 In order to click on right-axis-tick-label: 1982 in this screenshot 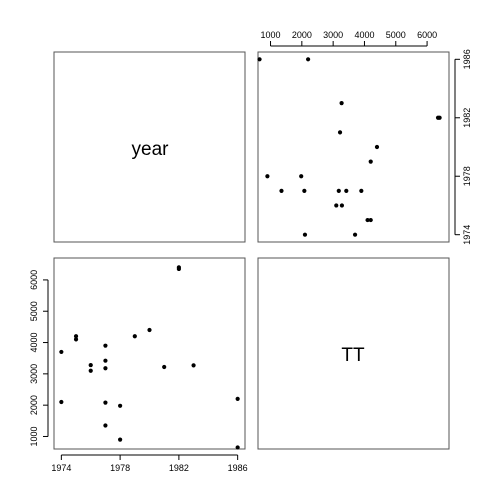, I will do `click(467, 118)`.